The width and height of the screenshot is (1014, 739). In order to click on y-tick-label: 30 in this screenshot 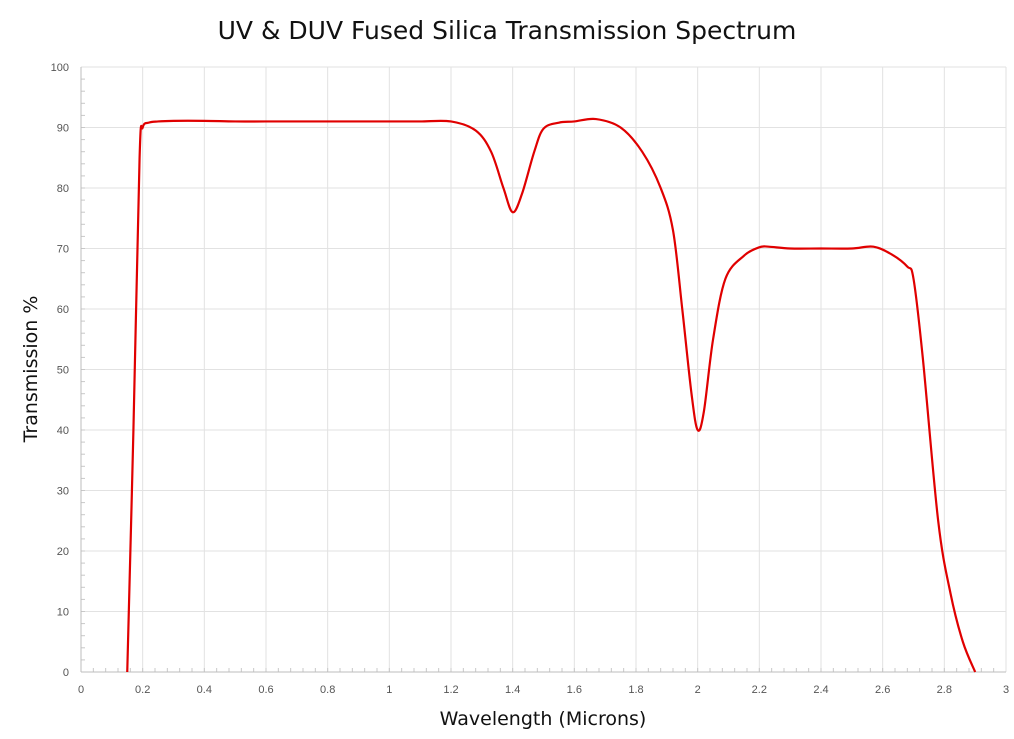, I will do `click(63, 492)`.